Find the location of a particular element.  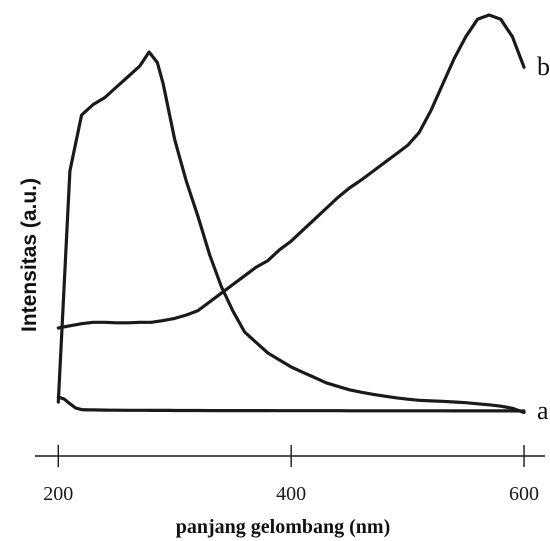

x-ticks: 200 400 600 is located at coordinates (291, 475).